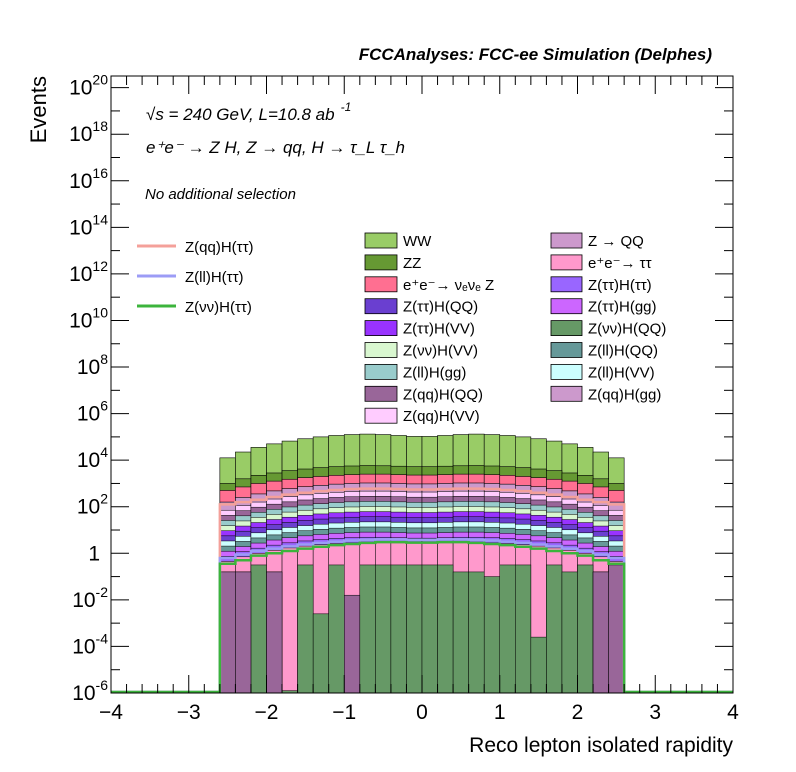 The height and width of the screenshot is (772, 796). I want to click on y-tick-label: 10⁻⁴, so click(90, 644).